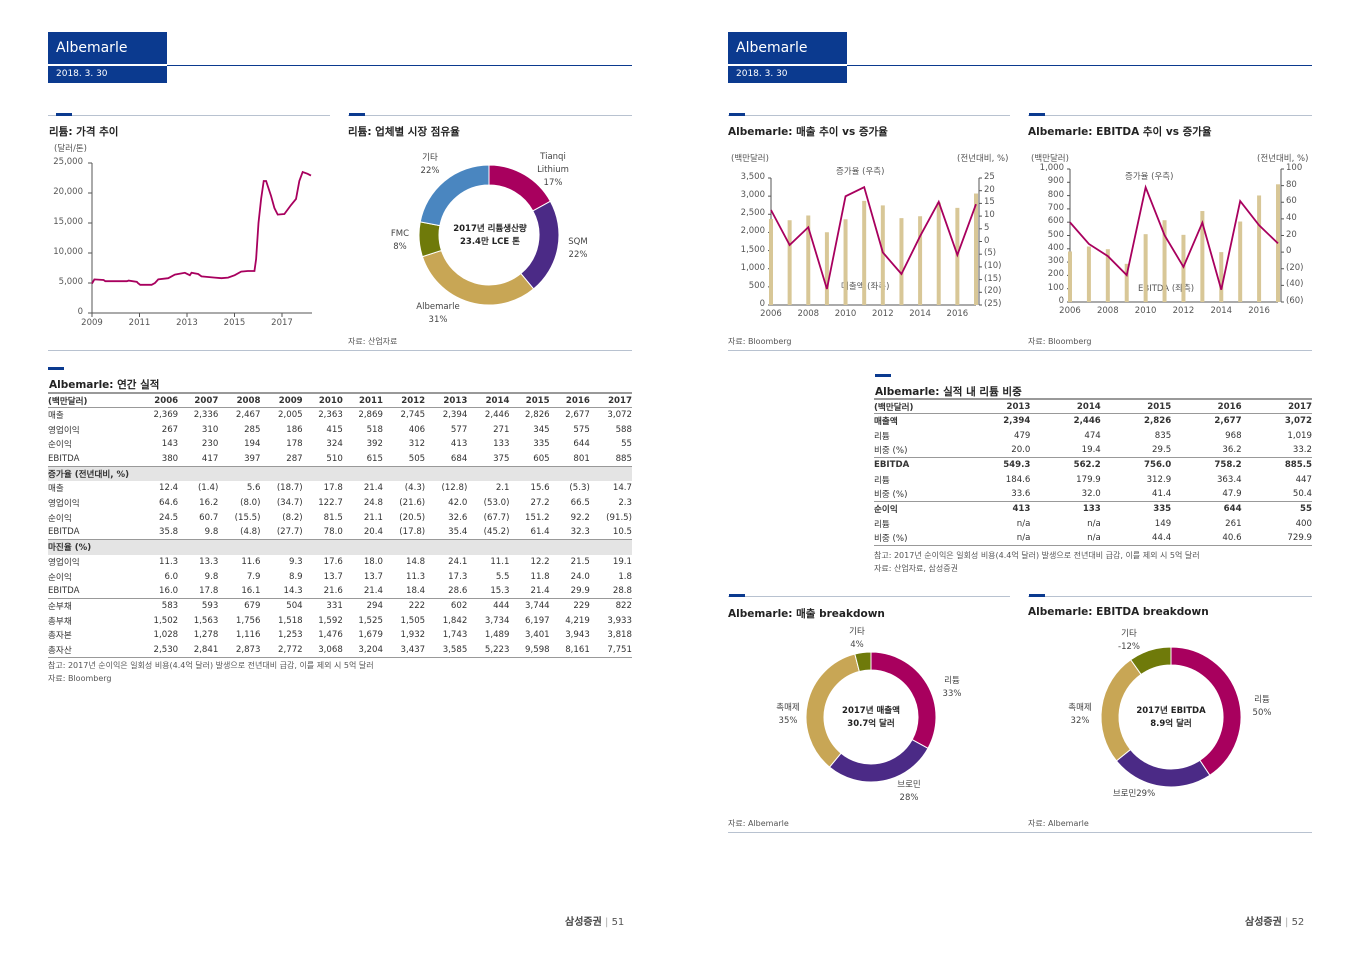 The width and height of the screenshot is (1360, 962). Describe the element at coordinates (417, 458) in the screenshot. I see `cell-value: 505` at that location.